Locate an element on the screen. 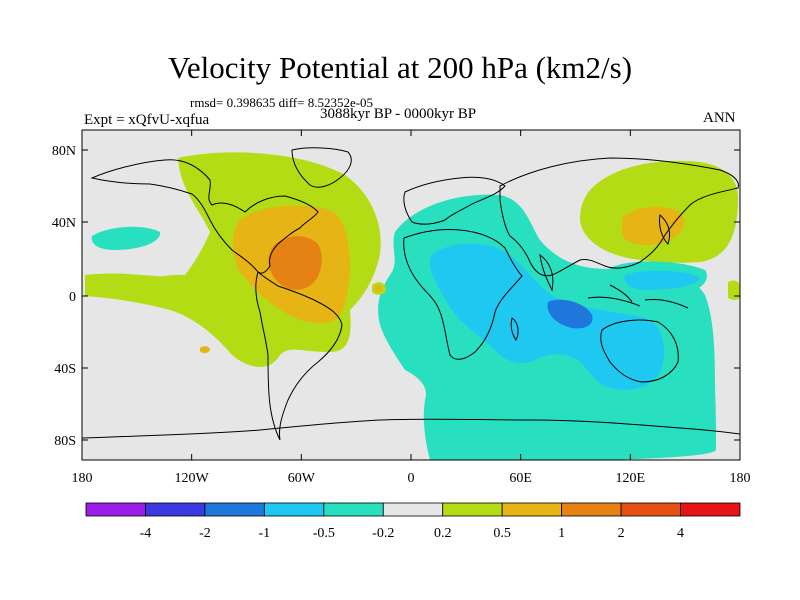 This screenshot has height=600, width=800. coastline-greenland is located at coordinates (321, 167).